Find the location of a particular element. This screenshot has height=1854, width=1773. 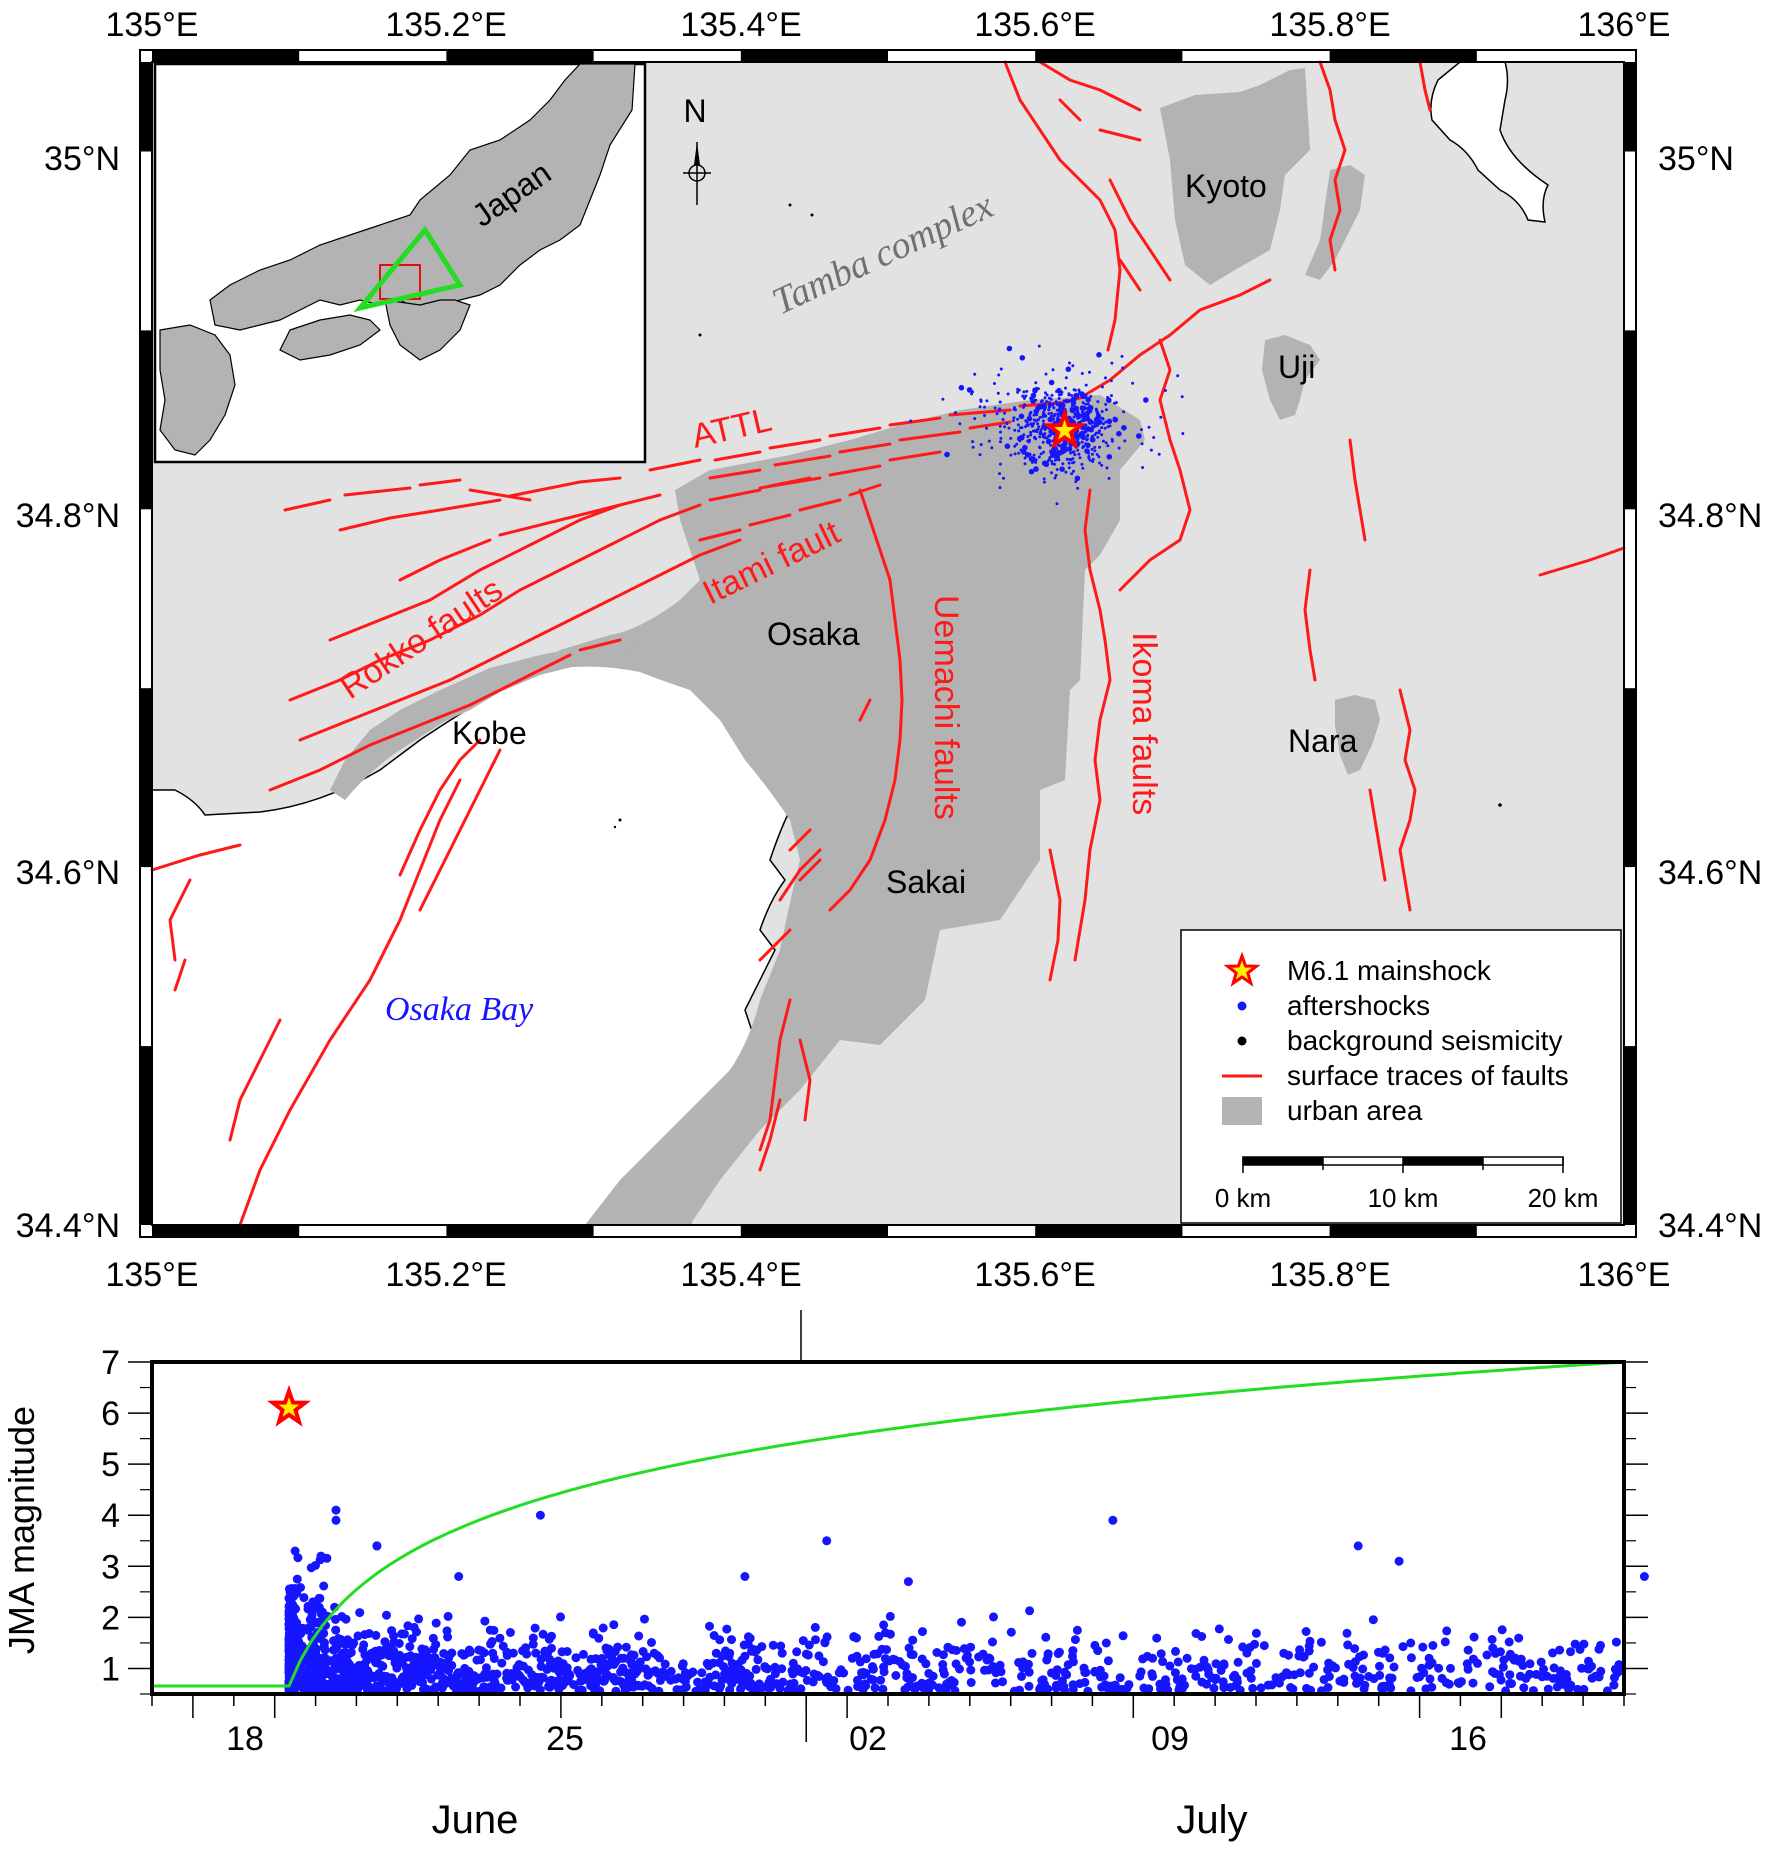

legend-label-urban: urban area is located at coordinates (1355, 1110).